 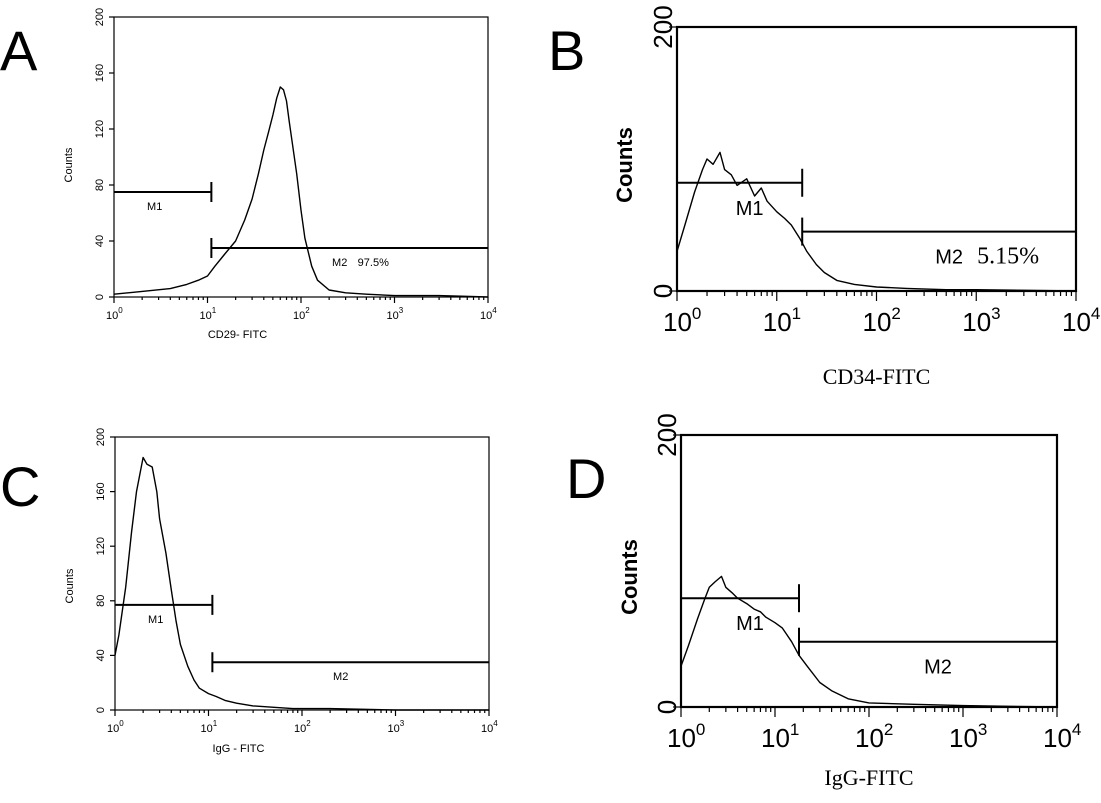 I want to click on x-tick-label-b-3: 10³, so click(x=981, y=320).